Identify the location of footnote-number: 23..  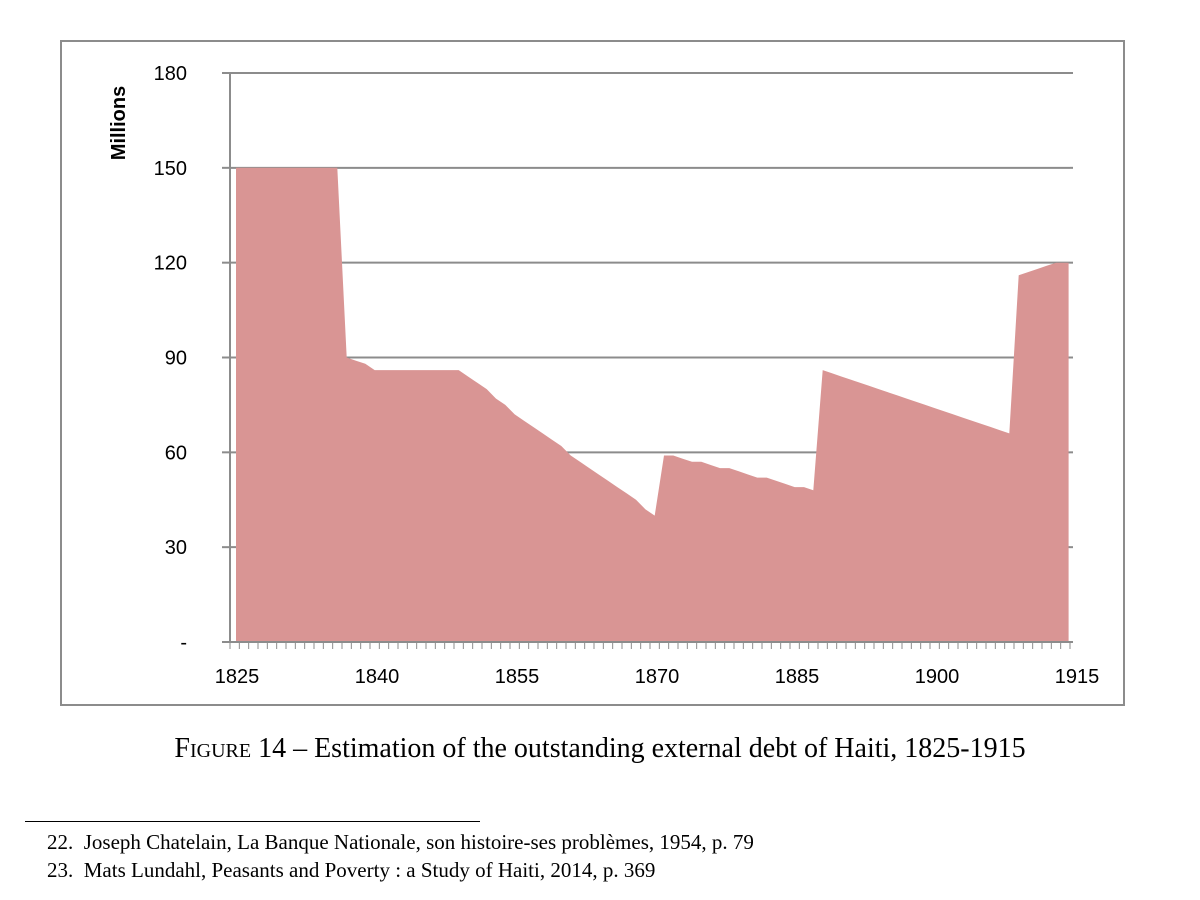
(60, 870).